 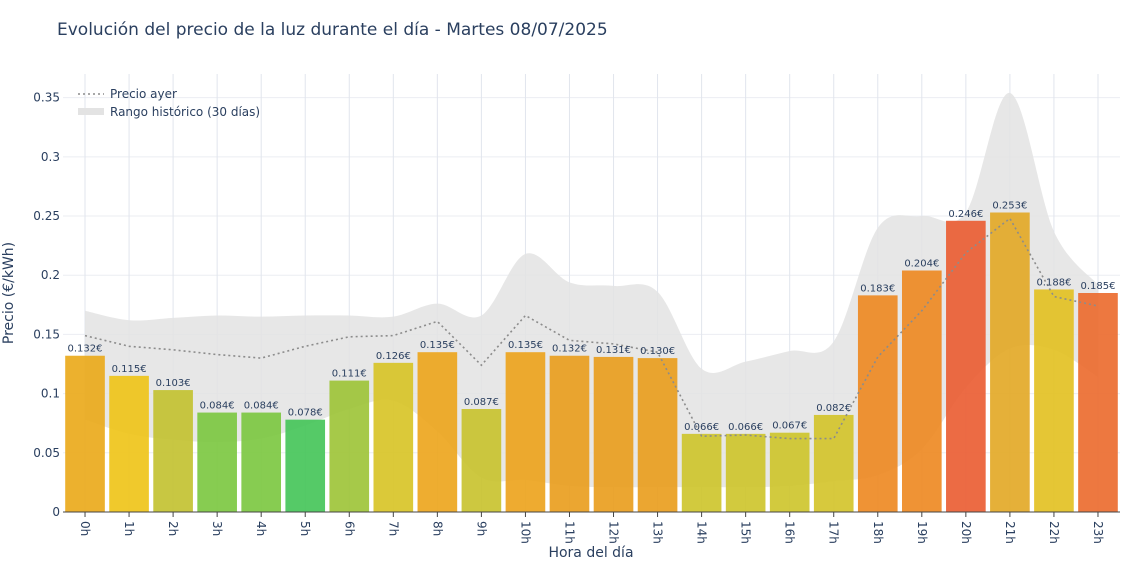 I want to click on x-tick-label: 19h, so click(x=922, y=532).